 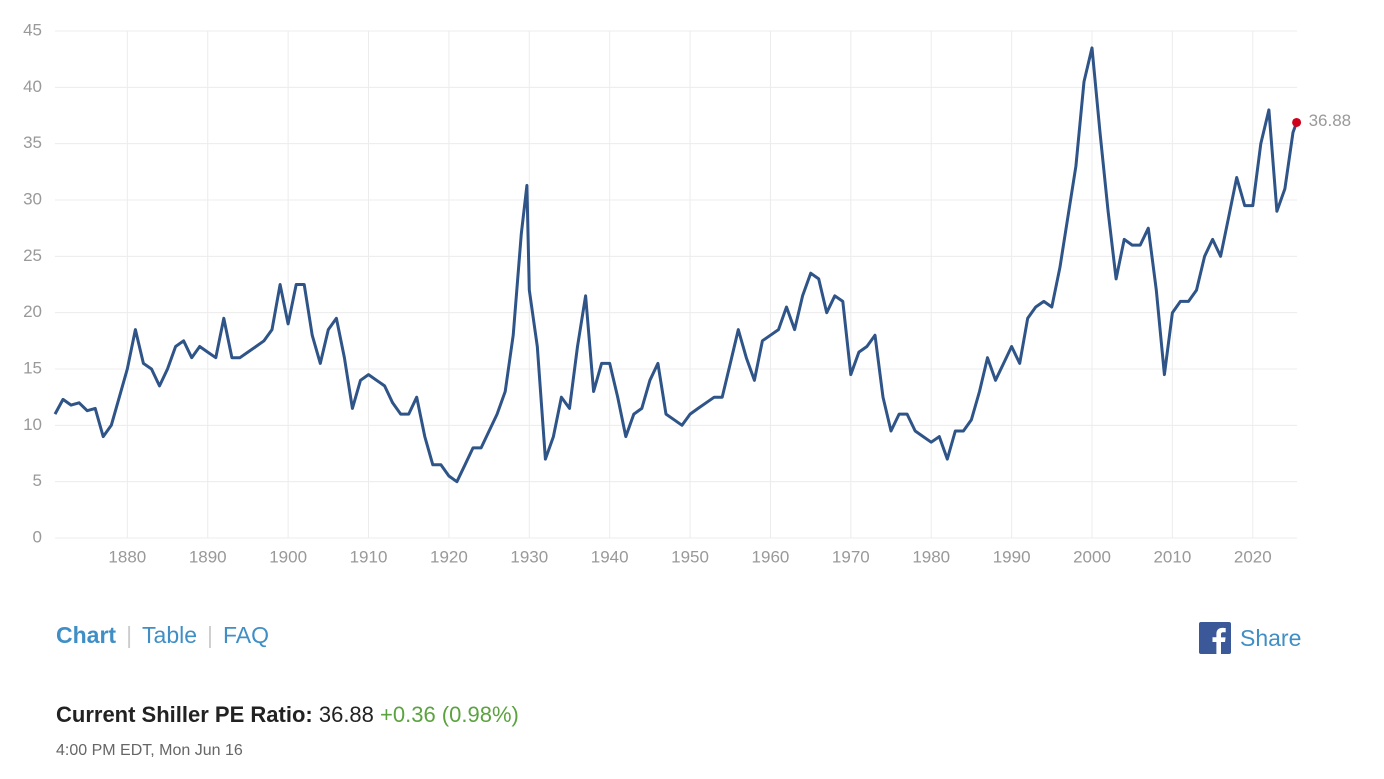 What do you see at coordinates (1172, 556) in the screenshot?
I see `x-tick-label: 2010` at bounding box center [1172, 556].